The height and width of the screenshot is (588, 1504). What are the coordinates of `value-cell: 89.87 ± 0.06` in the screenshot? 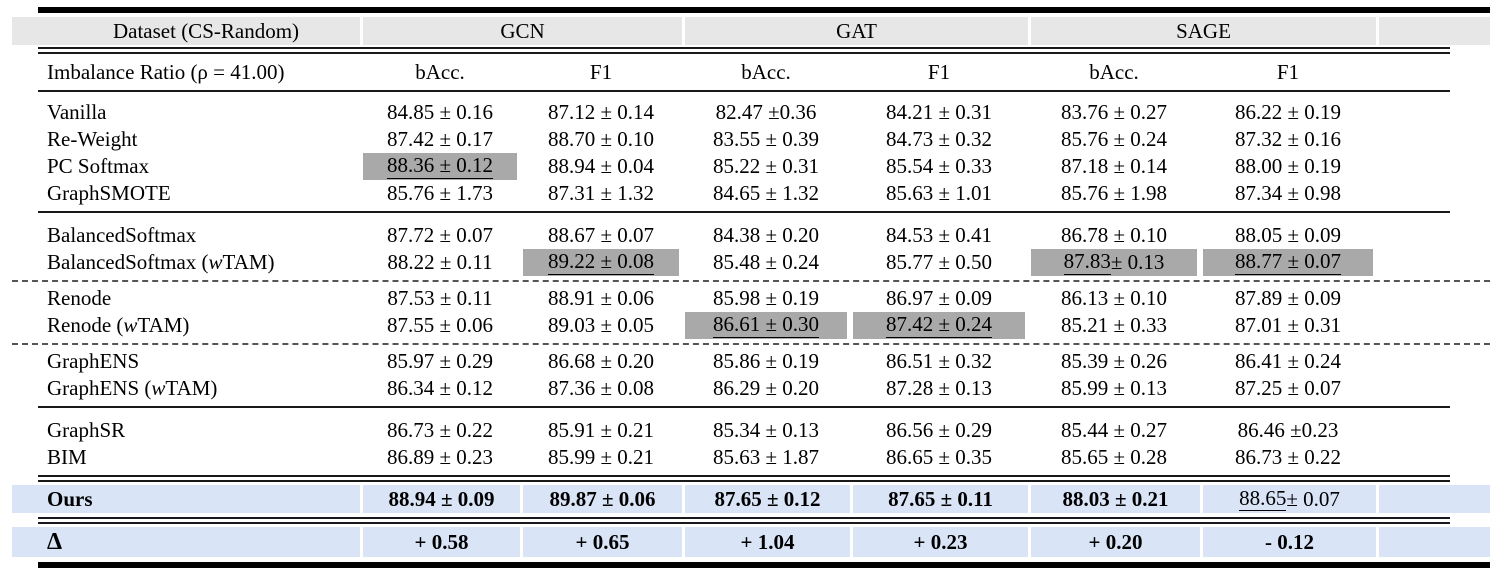 It's located at (601, 499).